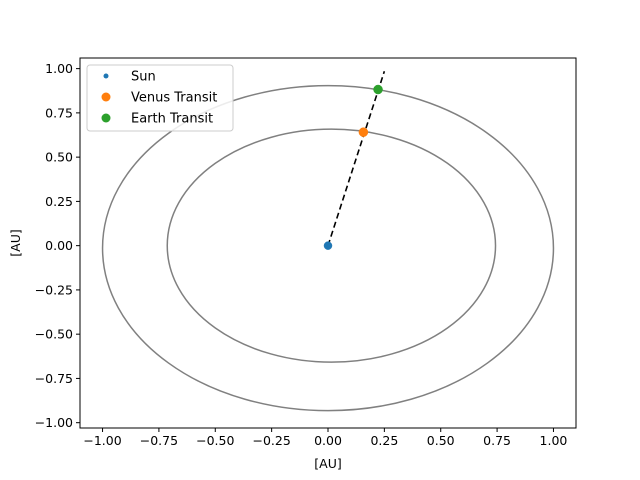 The width and height of the screenshot is (640, 480). What do you see at coordinates (327, 463) in the screenshot?
I see `x-axis-label: [AU]` at bounding box center [327, 463].